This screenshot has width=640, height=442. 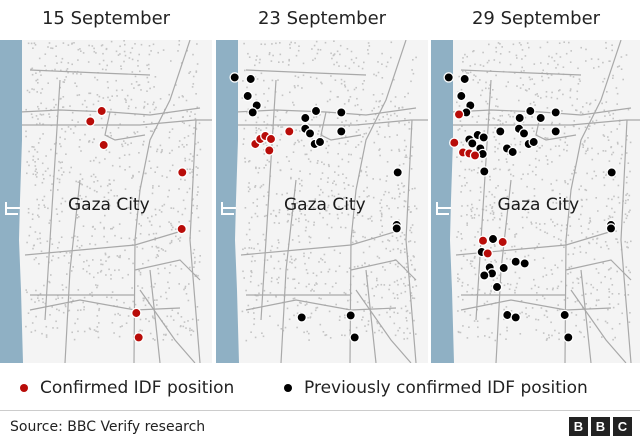 I want to click on confirmed-idf-position-dot, so click(x=182, y=172).